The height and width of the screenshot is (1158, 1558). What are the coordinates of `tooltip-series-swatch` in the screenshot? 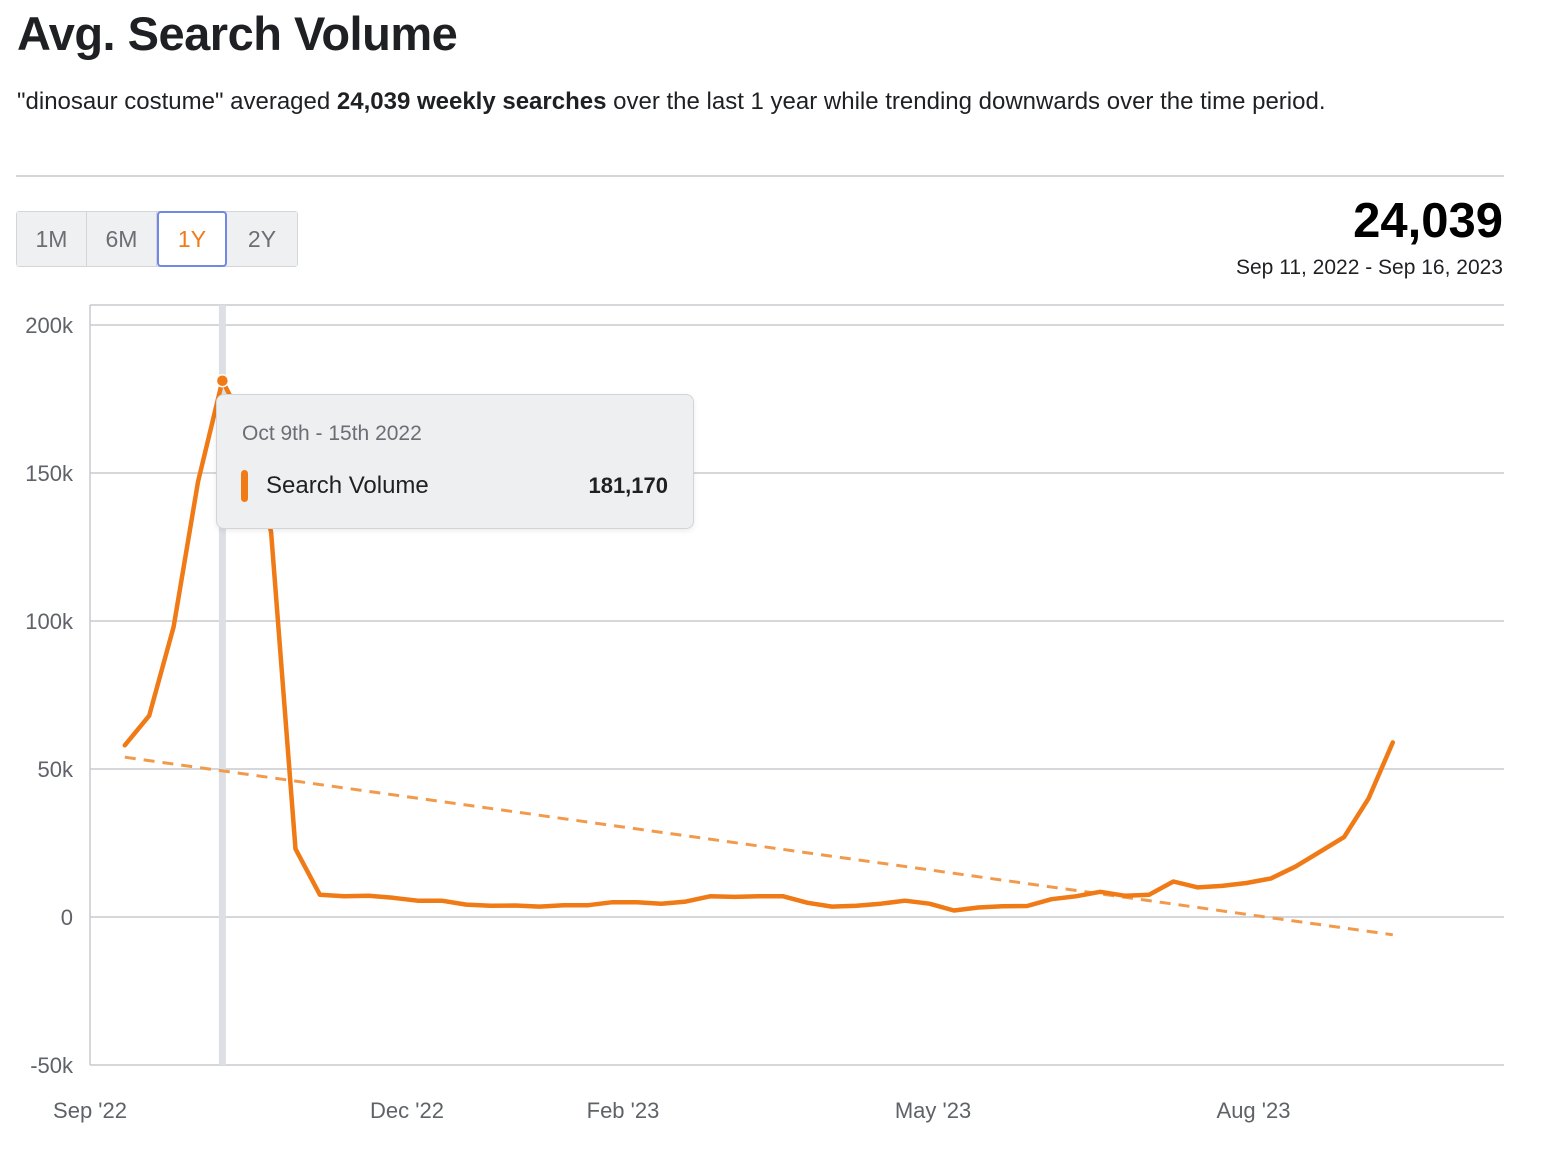 It's located at (244, 486).